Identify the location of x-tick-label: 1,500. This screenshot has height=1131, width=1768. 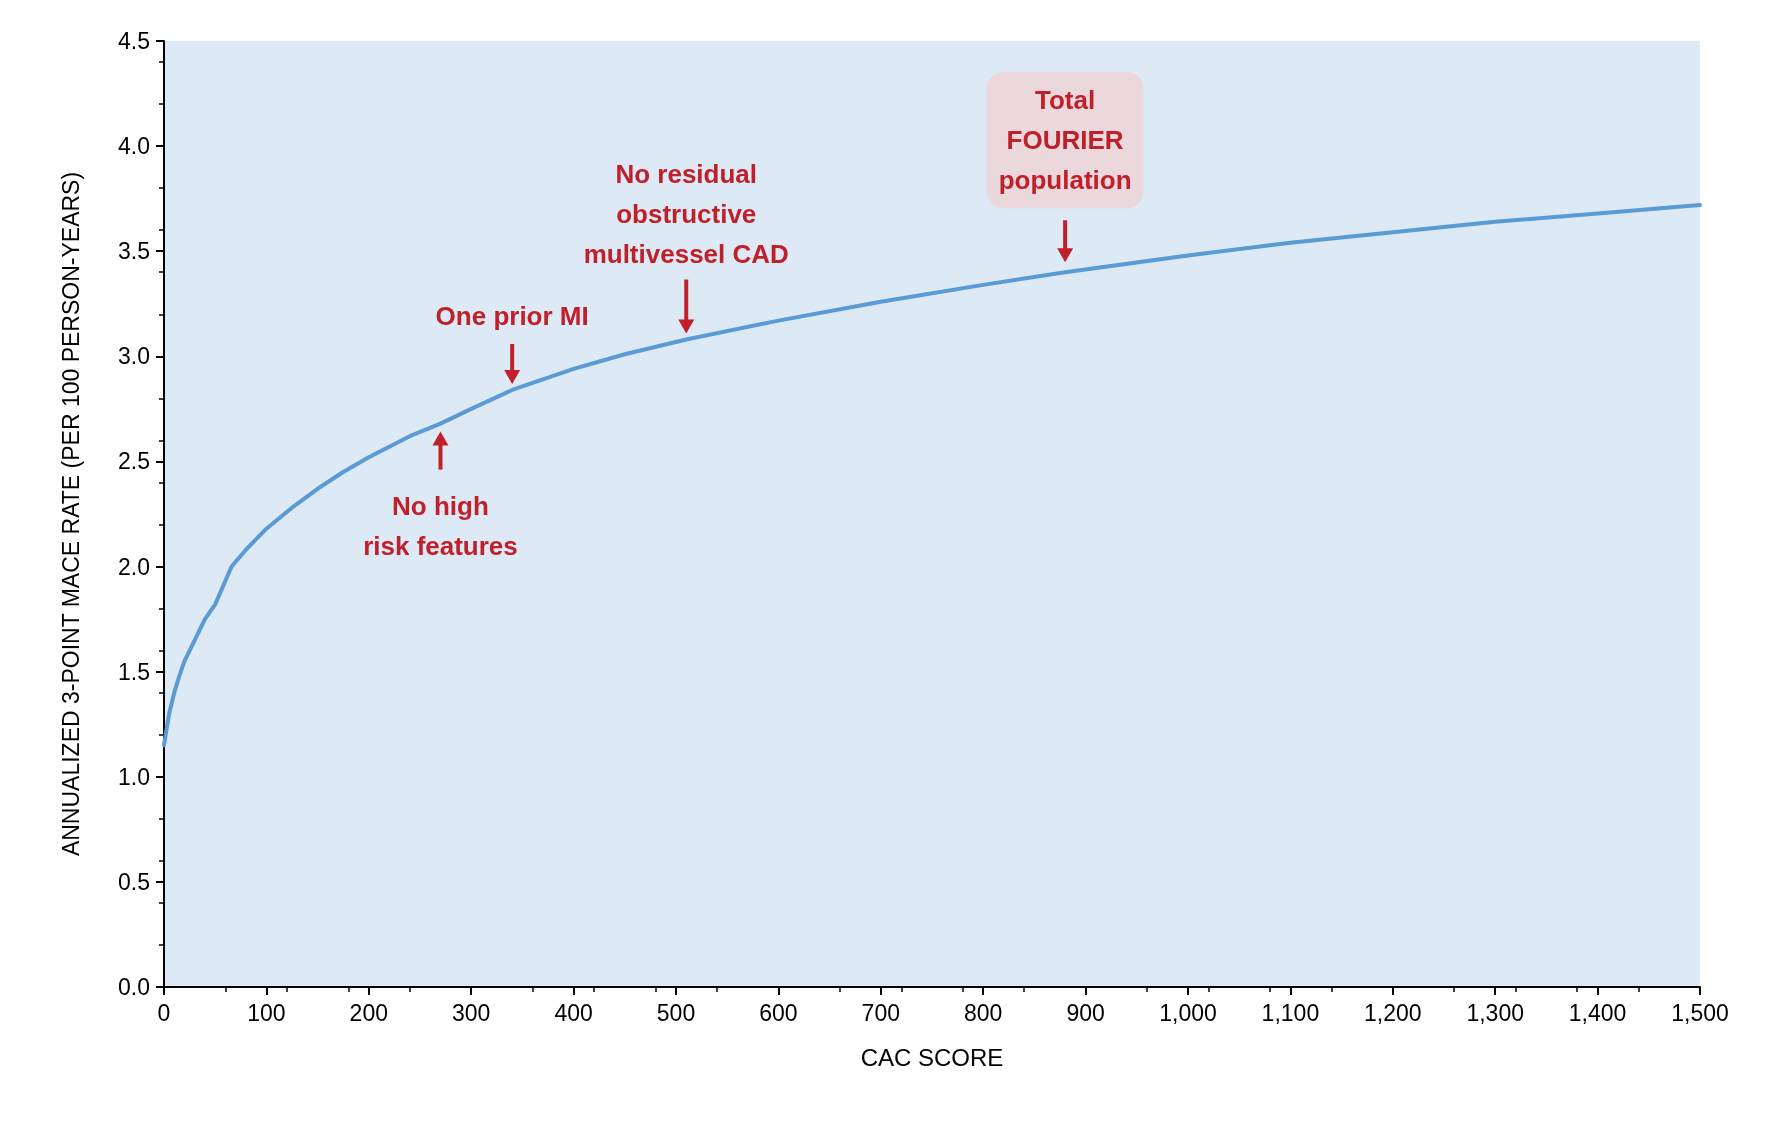
(1700, 1012).